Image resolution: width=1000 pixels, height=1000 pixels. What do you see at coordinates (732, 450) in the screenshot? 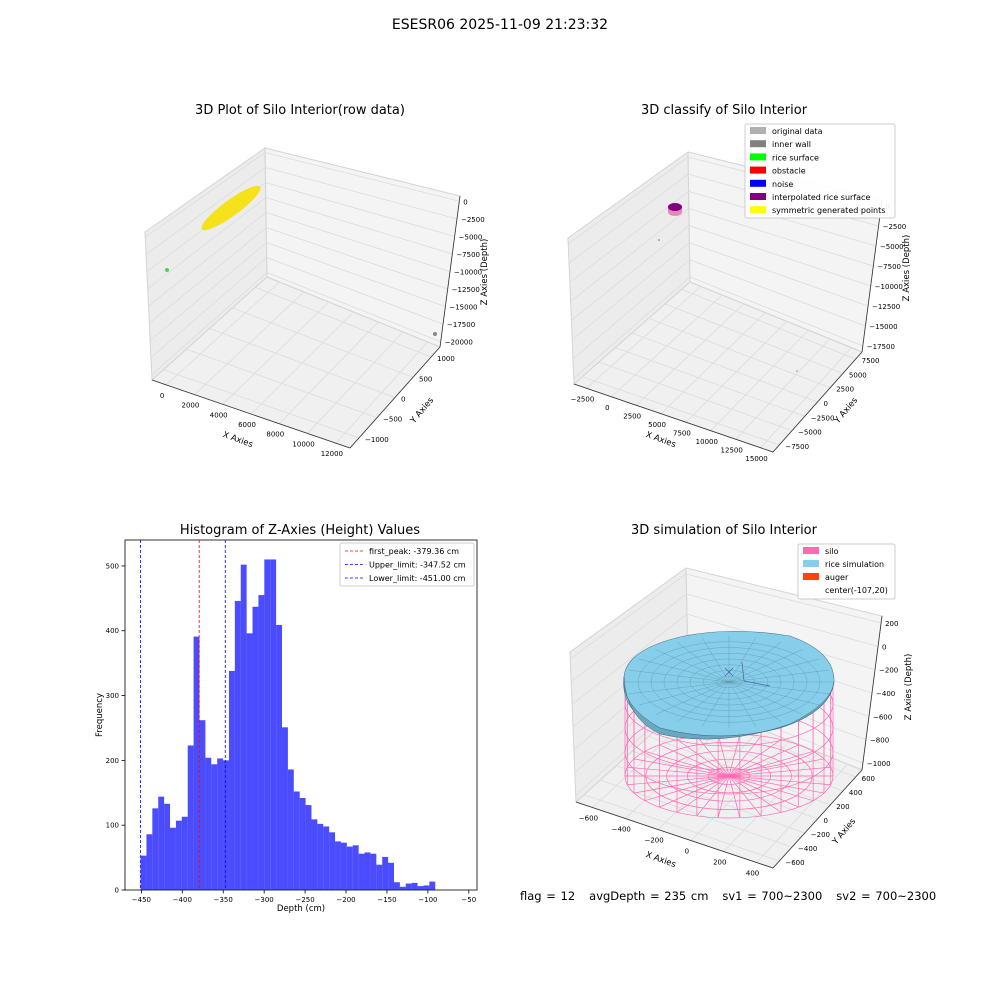
I see `x-tick-label: 12500` at bounding box center [732, 450].